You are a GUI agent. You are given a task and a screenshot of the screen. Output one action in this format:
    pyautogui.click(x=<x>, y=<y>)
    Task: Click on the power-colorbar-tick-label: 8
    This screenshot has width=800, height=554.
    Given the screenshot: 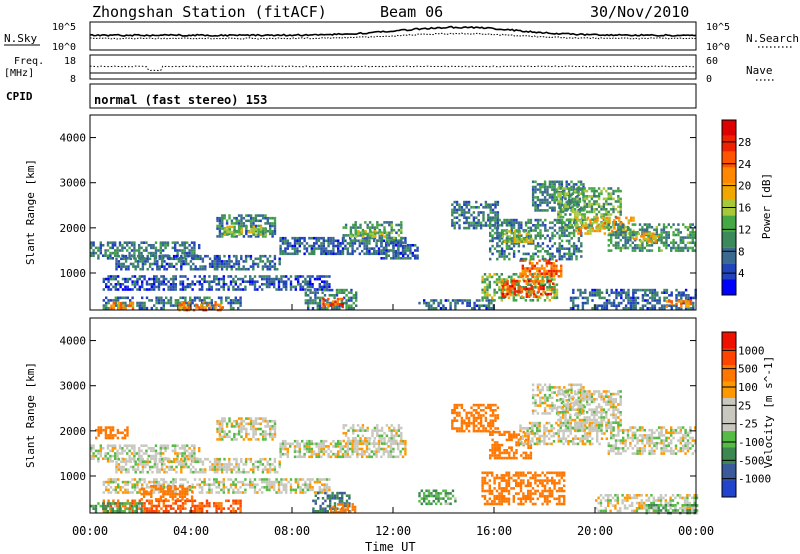 What is the action you would take?
    pyautogui.click(x=741, y=251)
    